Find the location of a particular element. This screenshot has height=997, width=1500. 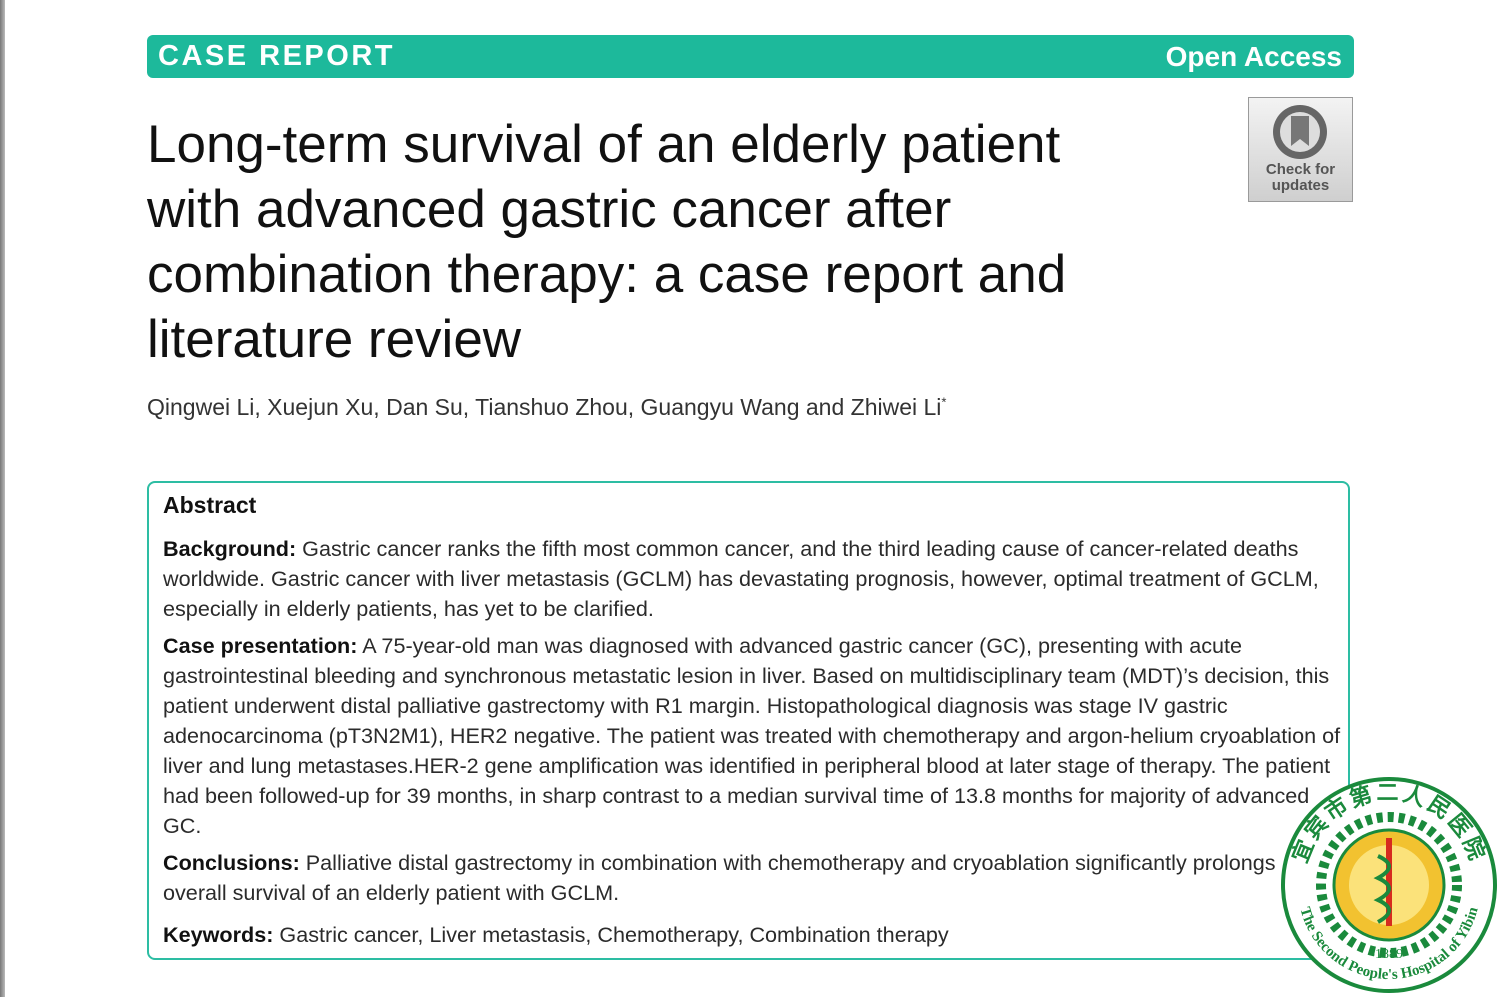

badge-line: Check for is located at coordinates (1300, 169).